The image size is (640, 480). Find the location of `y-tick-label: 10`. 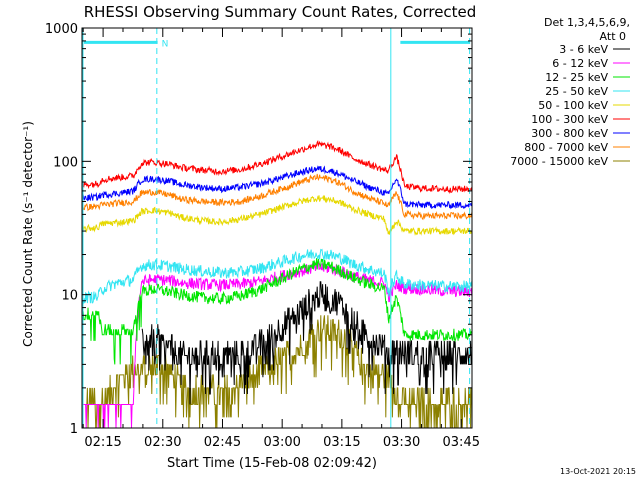

y-tick-label: 10 is located at coordinates (69, 296).